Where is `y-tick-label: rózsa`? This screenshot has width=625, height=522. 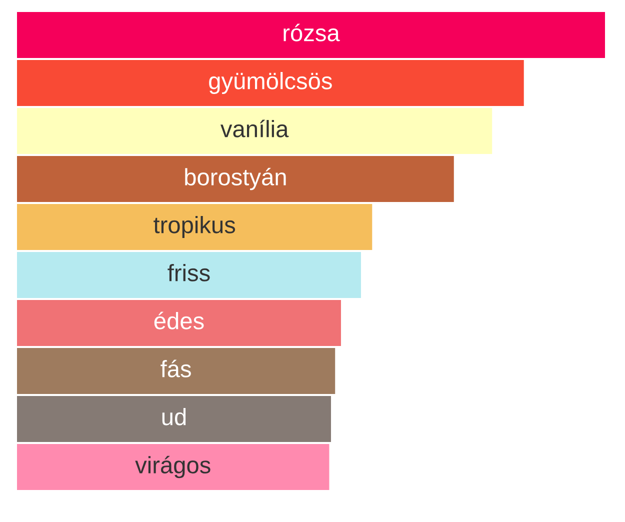
y-tick-label: rózsa is located at coordinates (312, 33).